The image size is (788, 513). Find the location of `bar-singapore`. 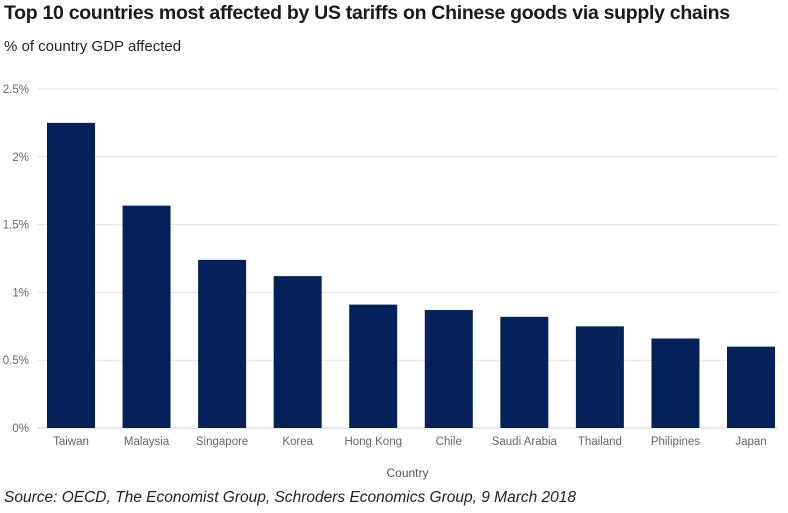

bar-singapore is located at coordinates (222, 343).